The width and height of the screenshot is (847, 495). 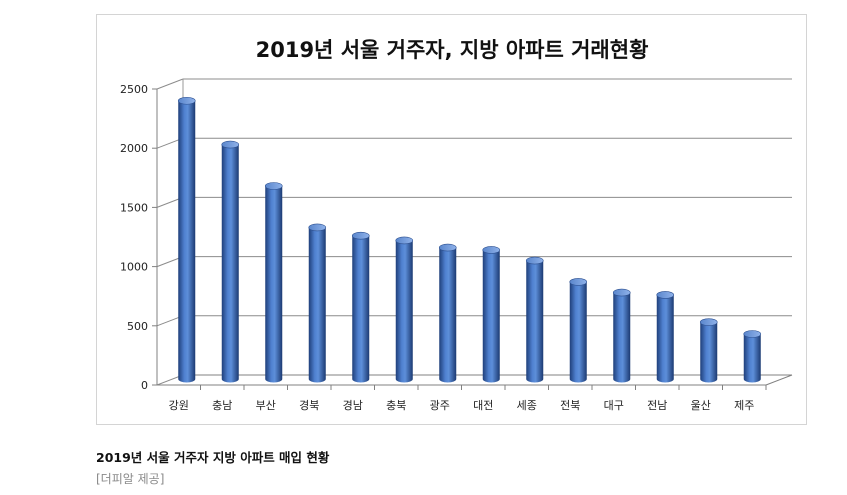 I want to click on floor-edge, so click(x=779, y=380).